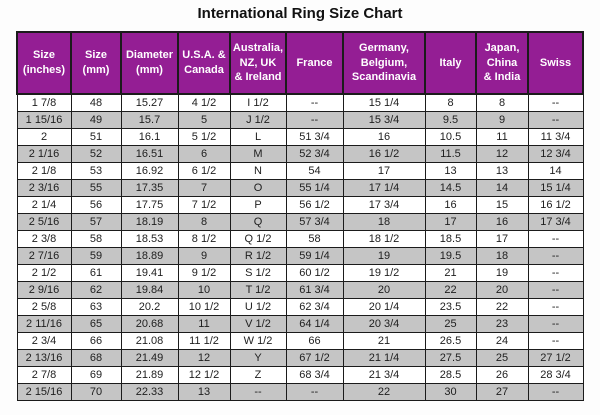  What do you see at coordinates (96, 120) in the screenshot?
I see `table-cell: 49` at bounding box center [96, 120].